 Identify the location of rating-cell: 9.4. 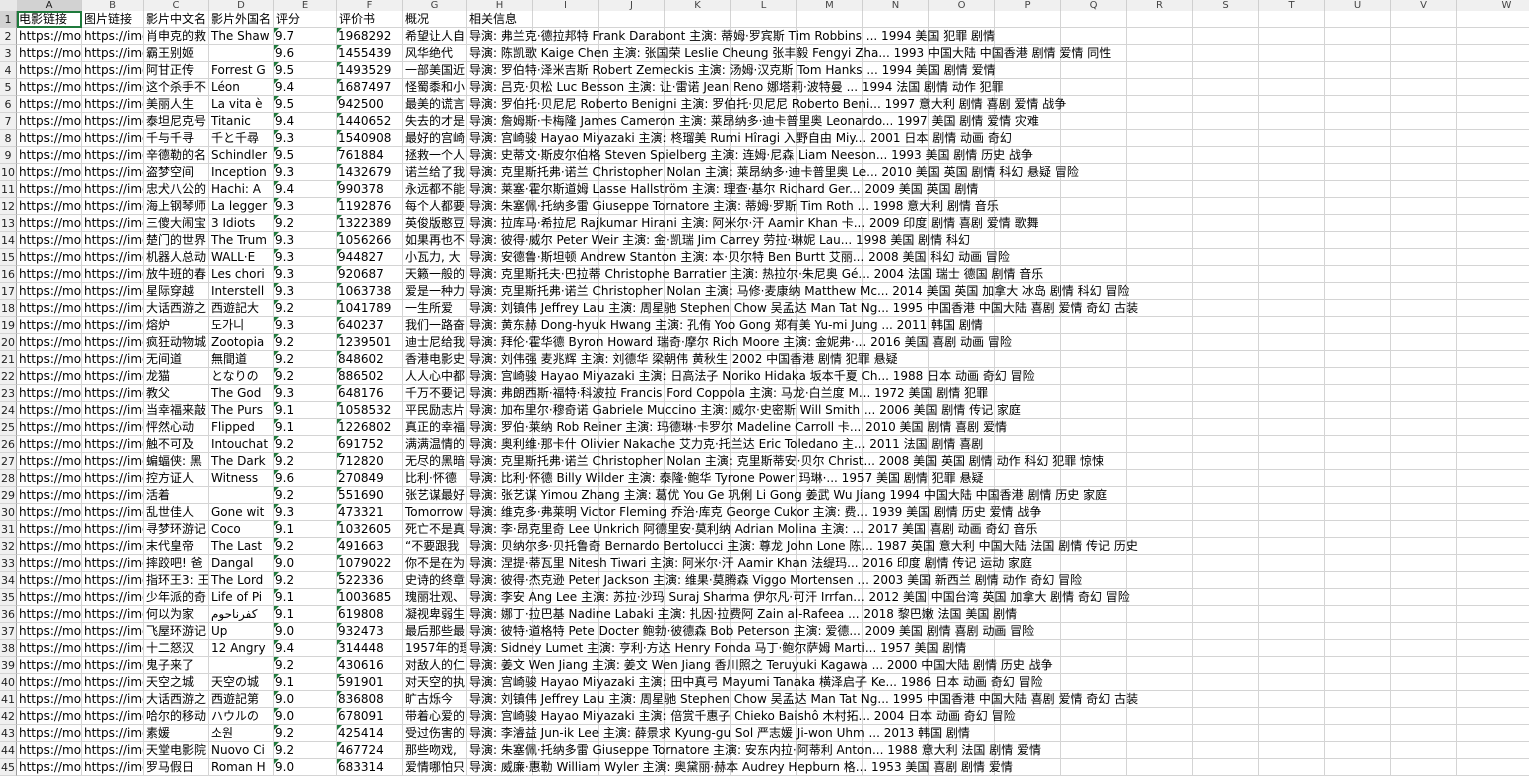
(305, 189).